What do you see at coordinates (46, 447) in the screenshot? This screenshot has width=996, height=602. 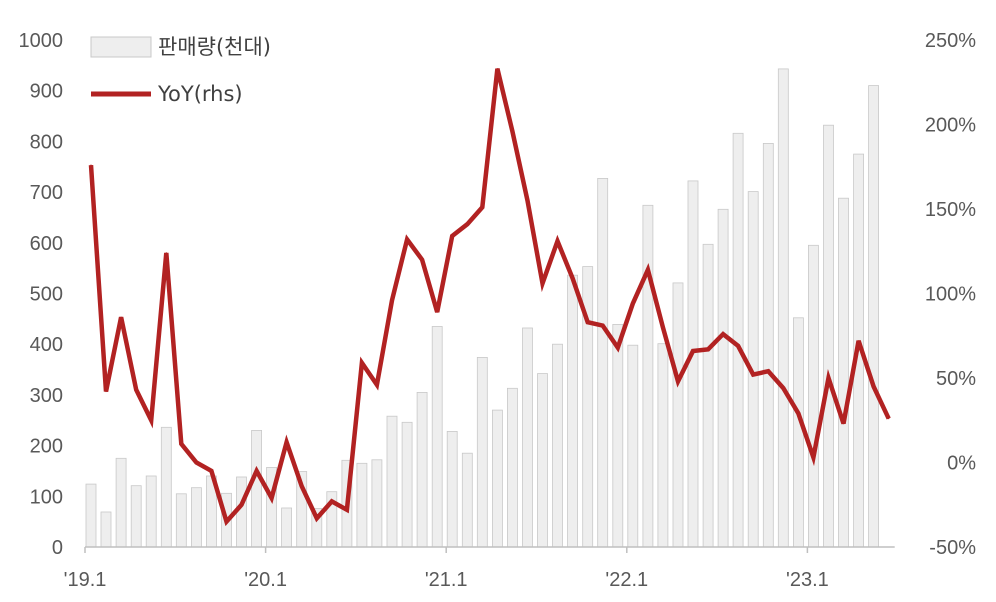 I see `y-left-tick-label: 200` at bounding box center [46, 447].